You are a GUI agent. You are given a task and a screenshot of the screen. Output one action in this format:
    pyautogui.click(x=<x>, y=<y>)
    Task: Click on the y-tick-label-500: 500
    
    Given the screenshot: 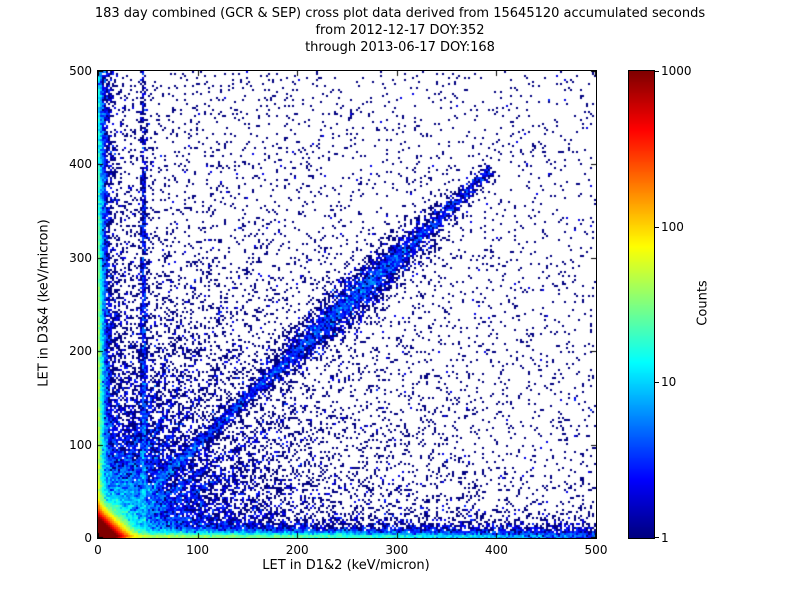 What is the action you would take?
    pyautogui.click(x=80, y=71)
    